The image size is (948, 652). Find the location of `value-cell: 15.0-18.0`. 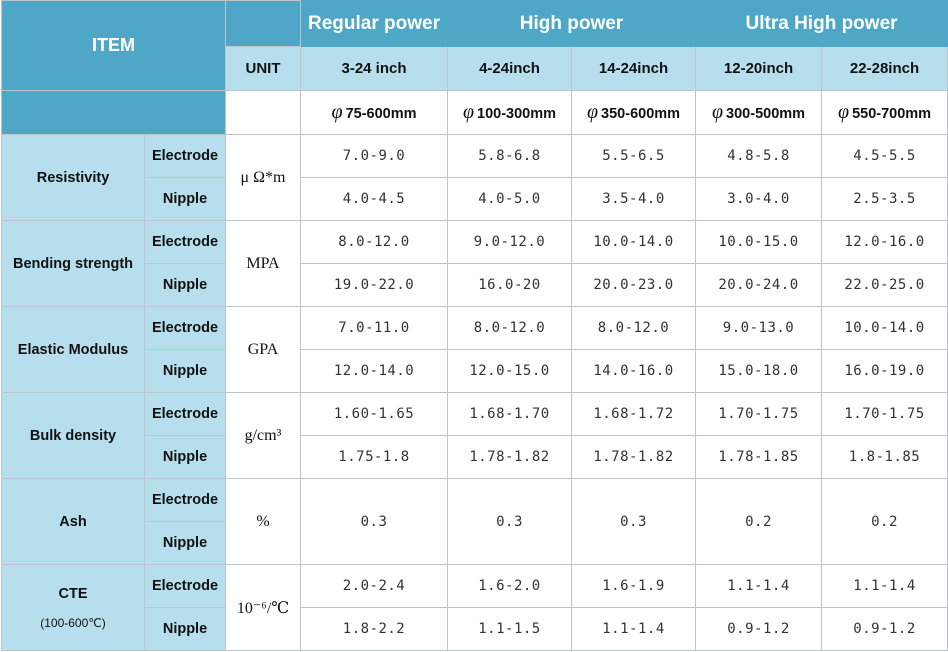

value-cell: 15.0-18.0 is located at coordinates (759, 371).